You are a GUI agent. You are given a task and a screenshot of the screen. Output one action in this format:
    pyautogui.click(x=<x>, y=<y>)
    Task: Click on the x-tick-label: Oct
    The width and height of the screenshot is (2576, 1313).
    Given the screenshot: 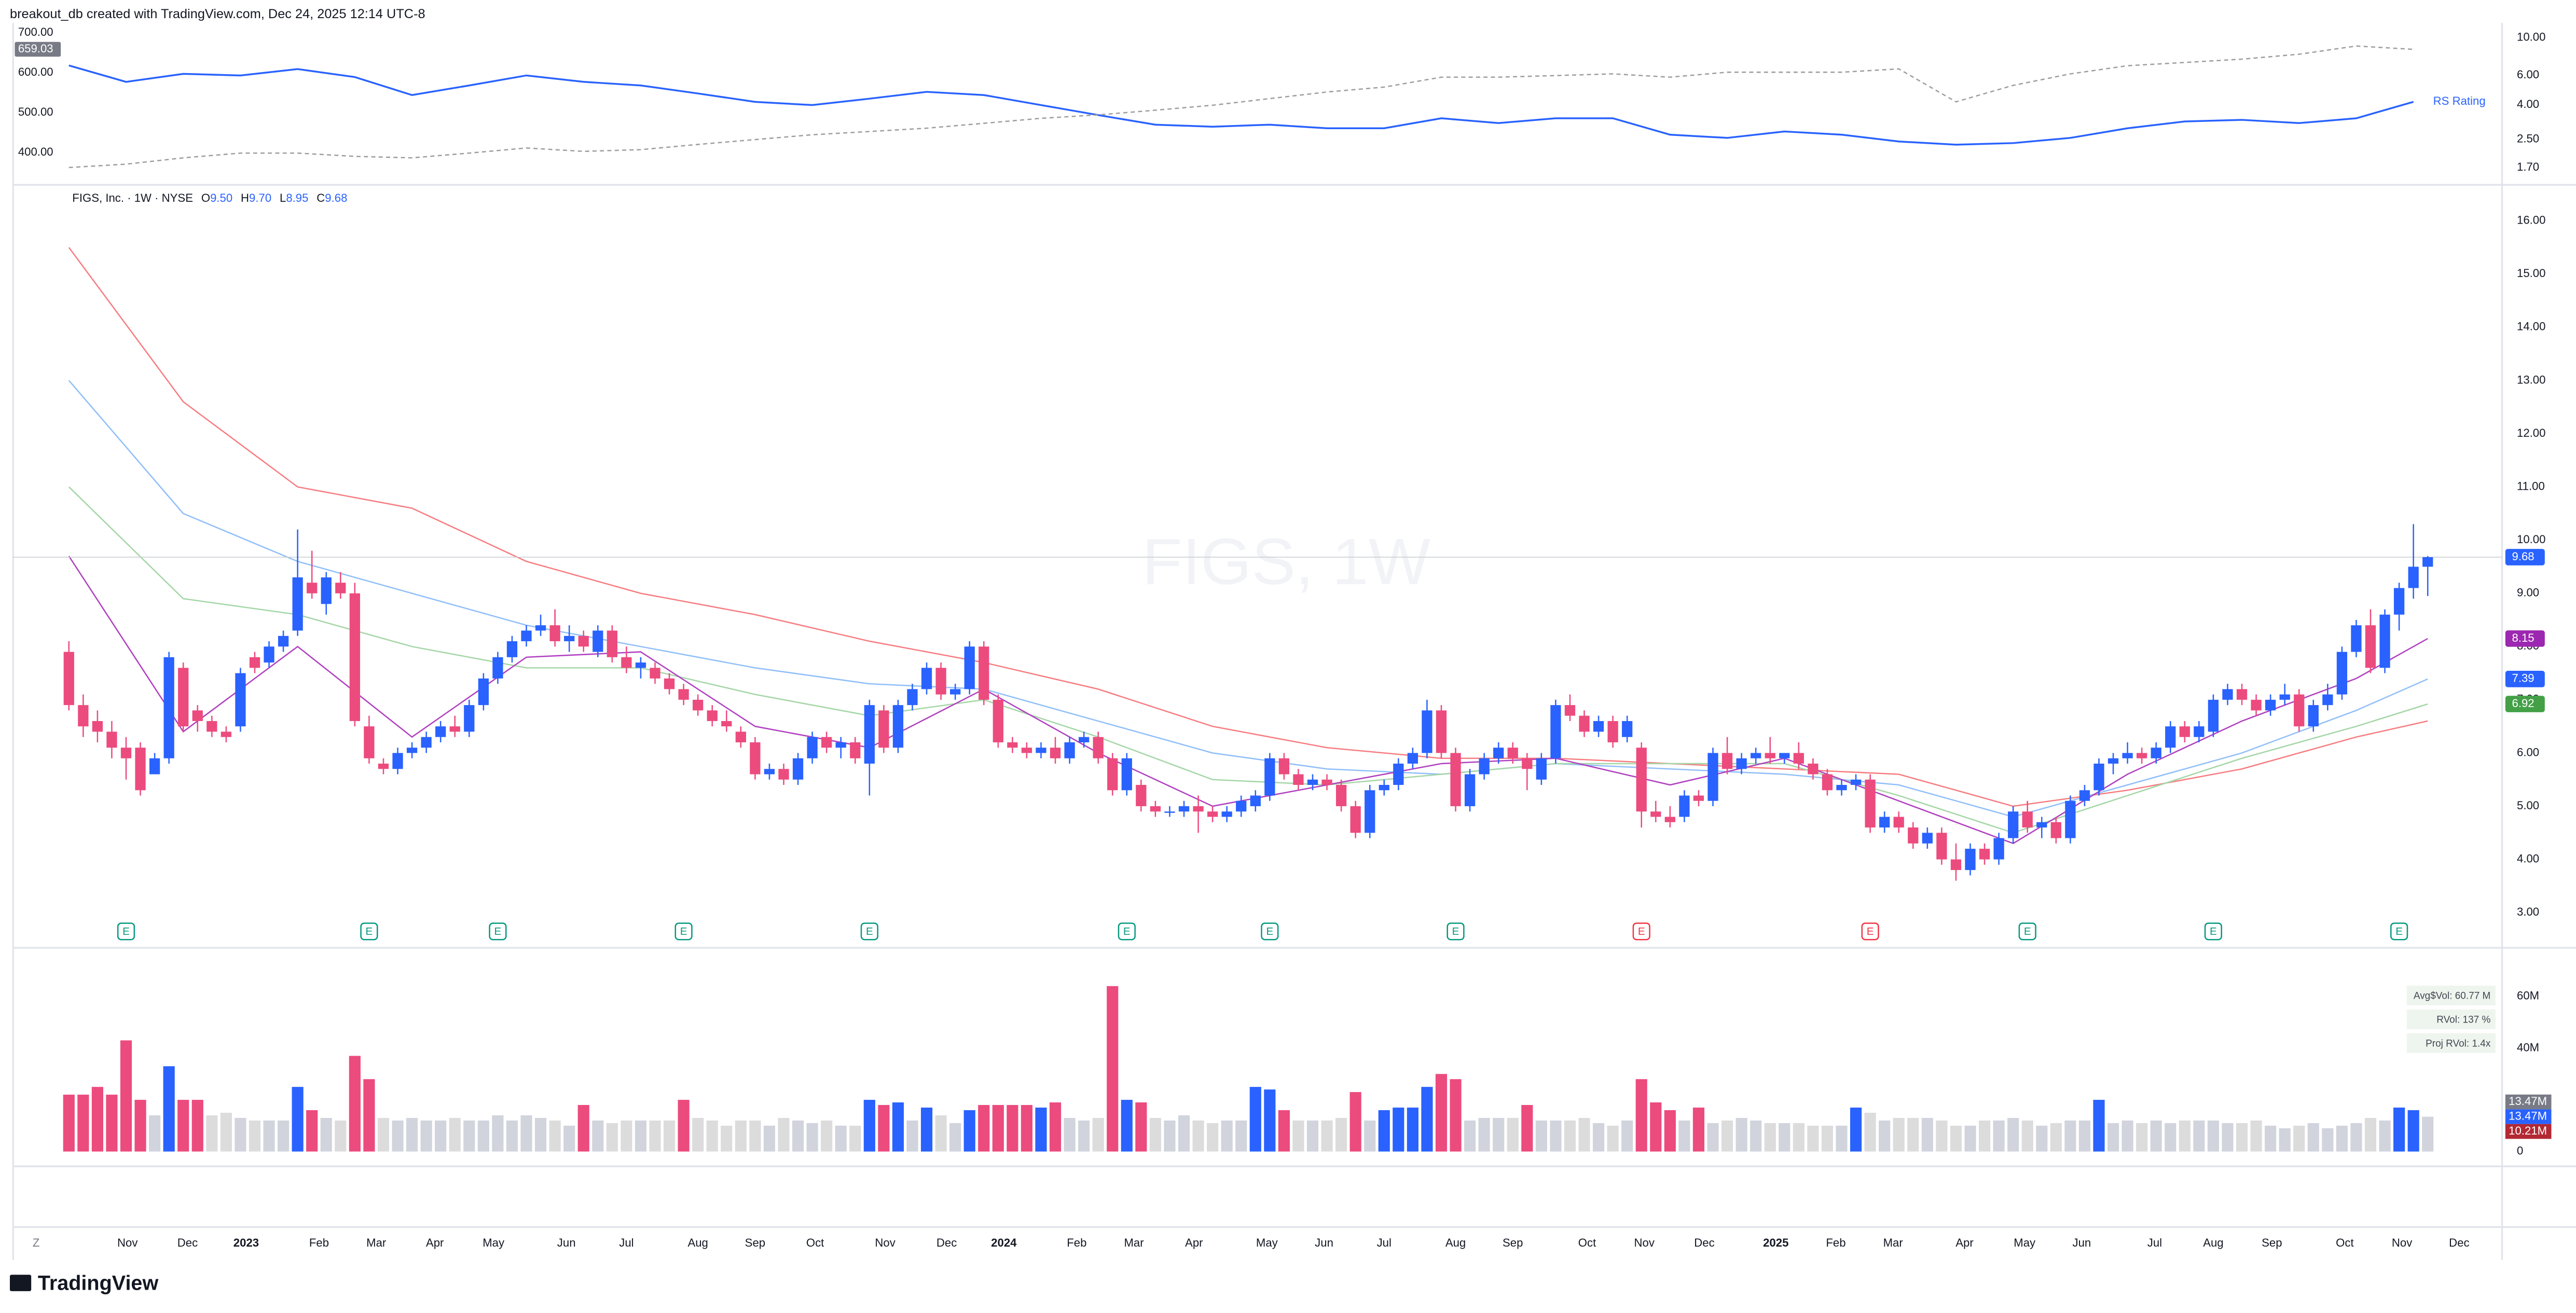 What is the action you would take?
    pyautogui.click(x=2344, y=1243)
    